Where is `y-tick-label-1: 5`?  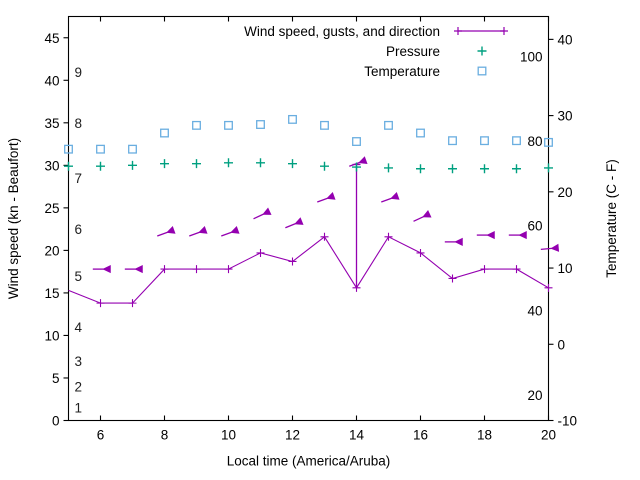 y-tick-label-1: 5 is located at coordinates (56, 378).